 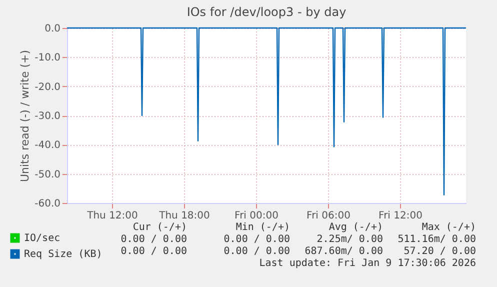 What do you see at coordinates (47, 146) in the screenshot?
I see `y-tick-label: -40.0` at bounding box center [47, 146].